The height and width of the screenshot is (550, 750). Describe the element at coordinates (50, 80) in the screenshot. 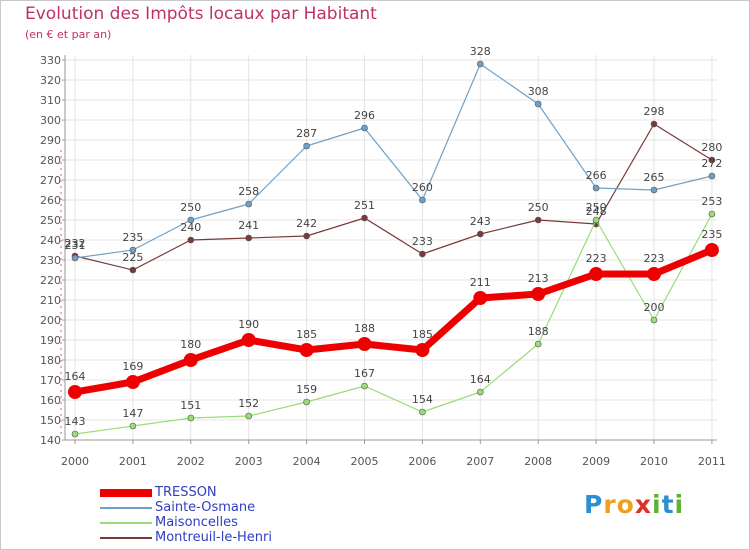

I see `y-tick-label: 320` at that location.